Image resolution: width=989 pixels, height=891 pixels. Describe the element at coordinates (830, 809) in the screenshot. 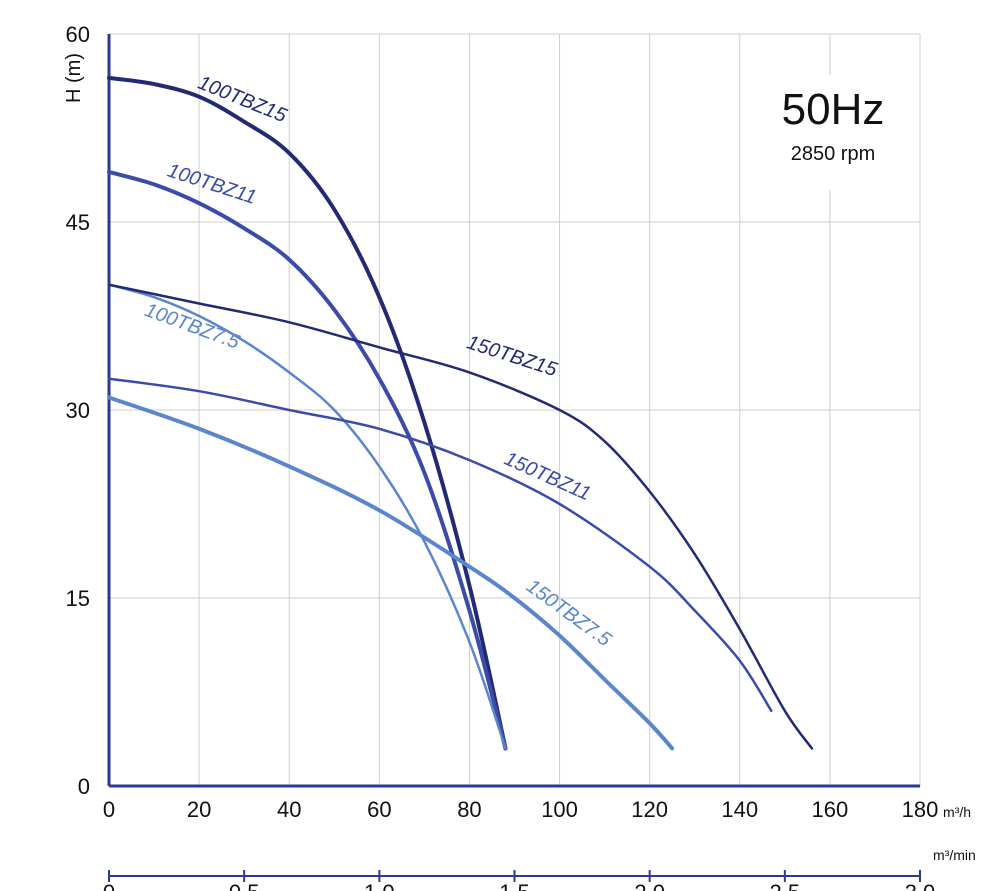

I see `x-tick-label: 160` at that location.